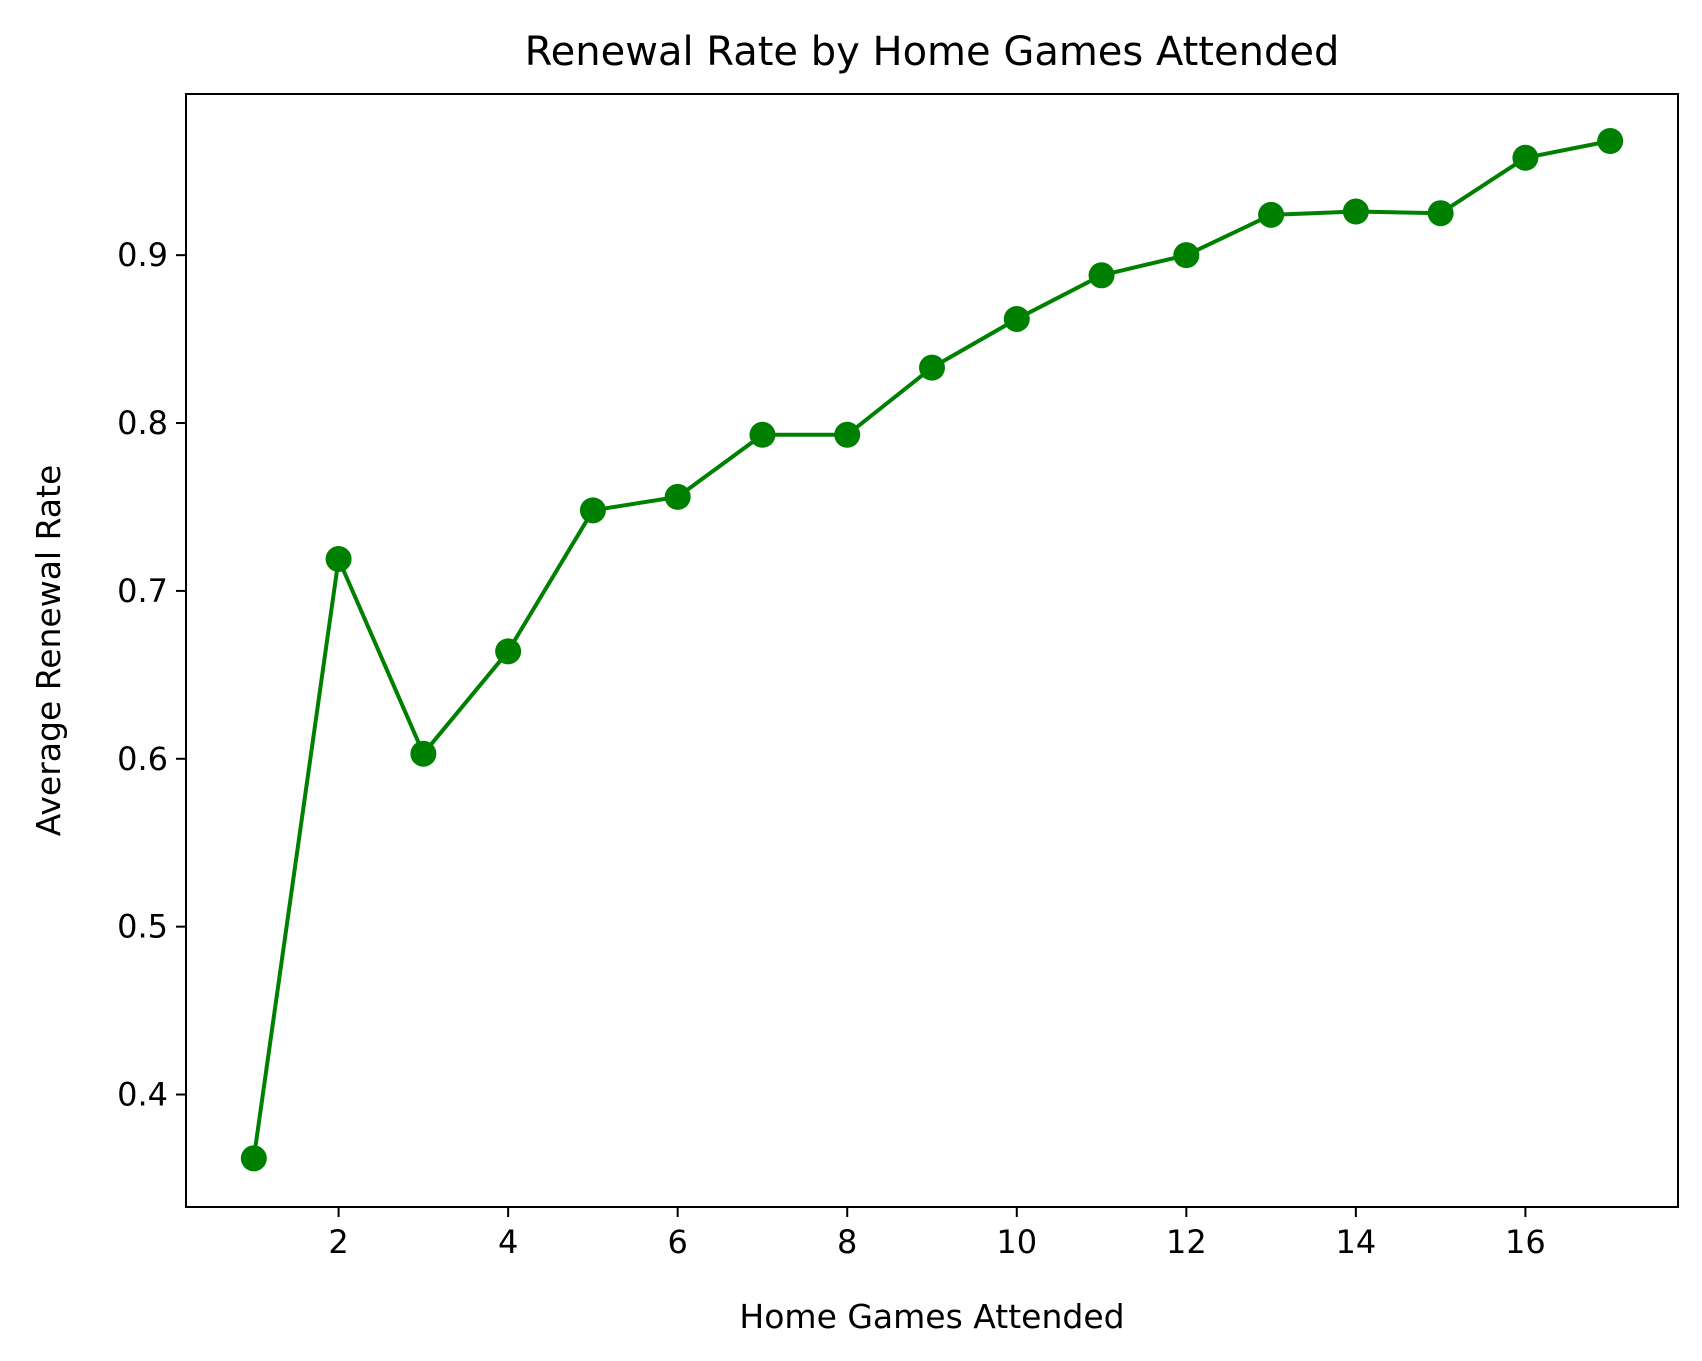  I want to click on y-tick-label: 0.9, so click(142, 255).